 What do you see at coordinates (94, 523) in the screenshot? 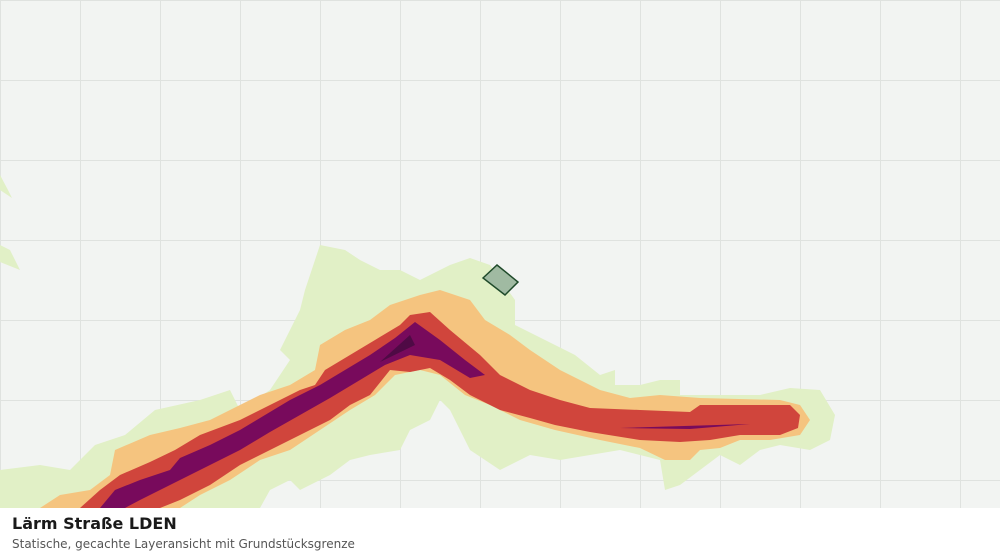
I see `layer-title: Lärm Straße LDEN` at bounding box center [94, 523].